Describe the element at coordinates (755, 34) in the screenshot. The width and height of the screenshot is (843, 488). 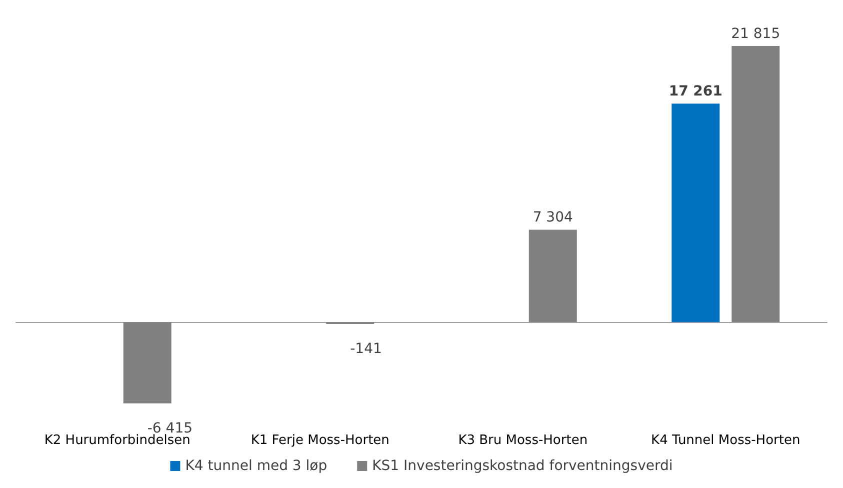
I see `data-label: 21 815` at that location.